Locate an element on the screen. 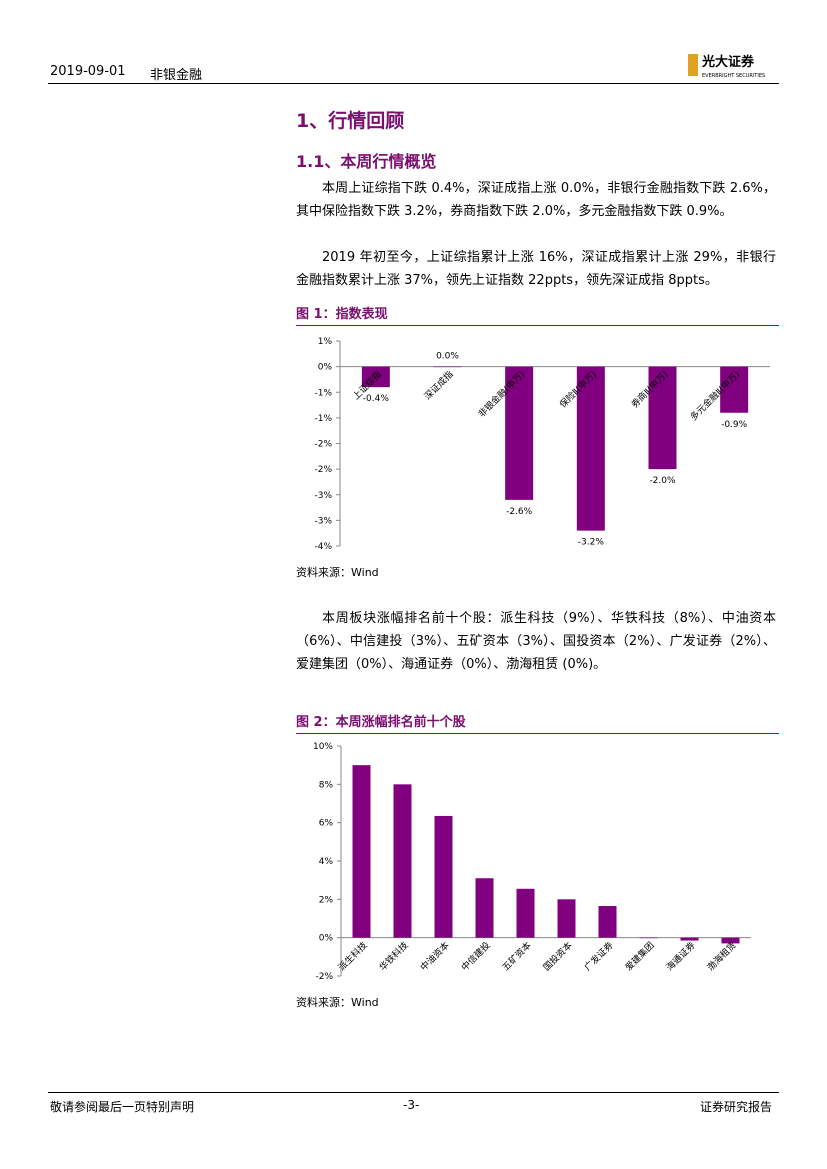  figure-title: 图 2：本周涨幅排名前十个股 is located at coordinates (537, 722).